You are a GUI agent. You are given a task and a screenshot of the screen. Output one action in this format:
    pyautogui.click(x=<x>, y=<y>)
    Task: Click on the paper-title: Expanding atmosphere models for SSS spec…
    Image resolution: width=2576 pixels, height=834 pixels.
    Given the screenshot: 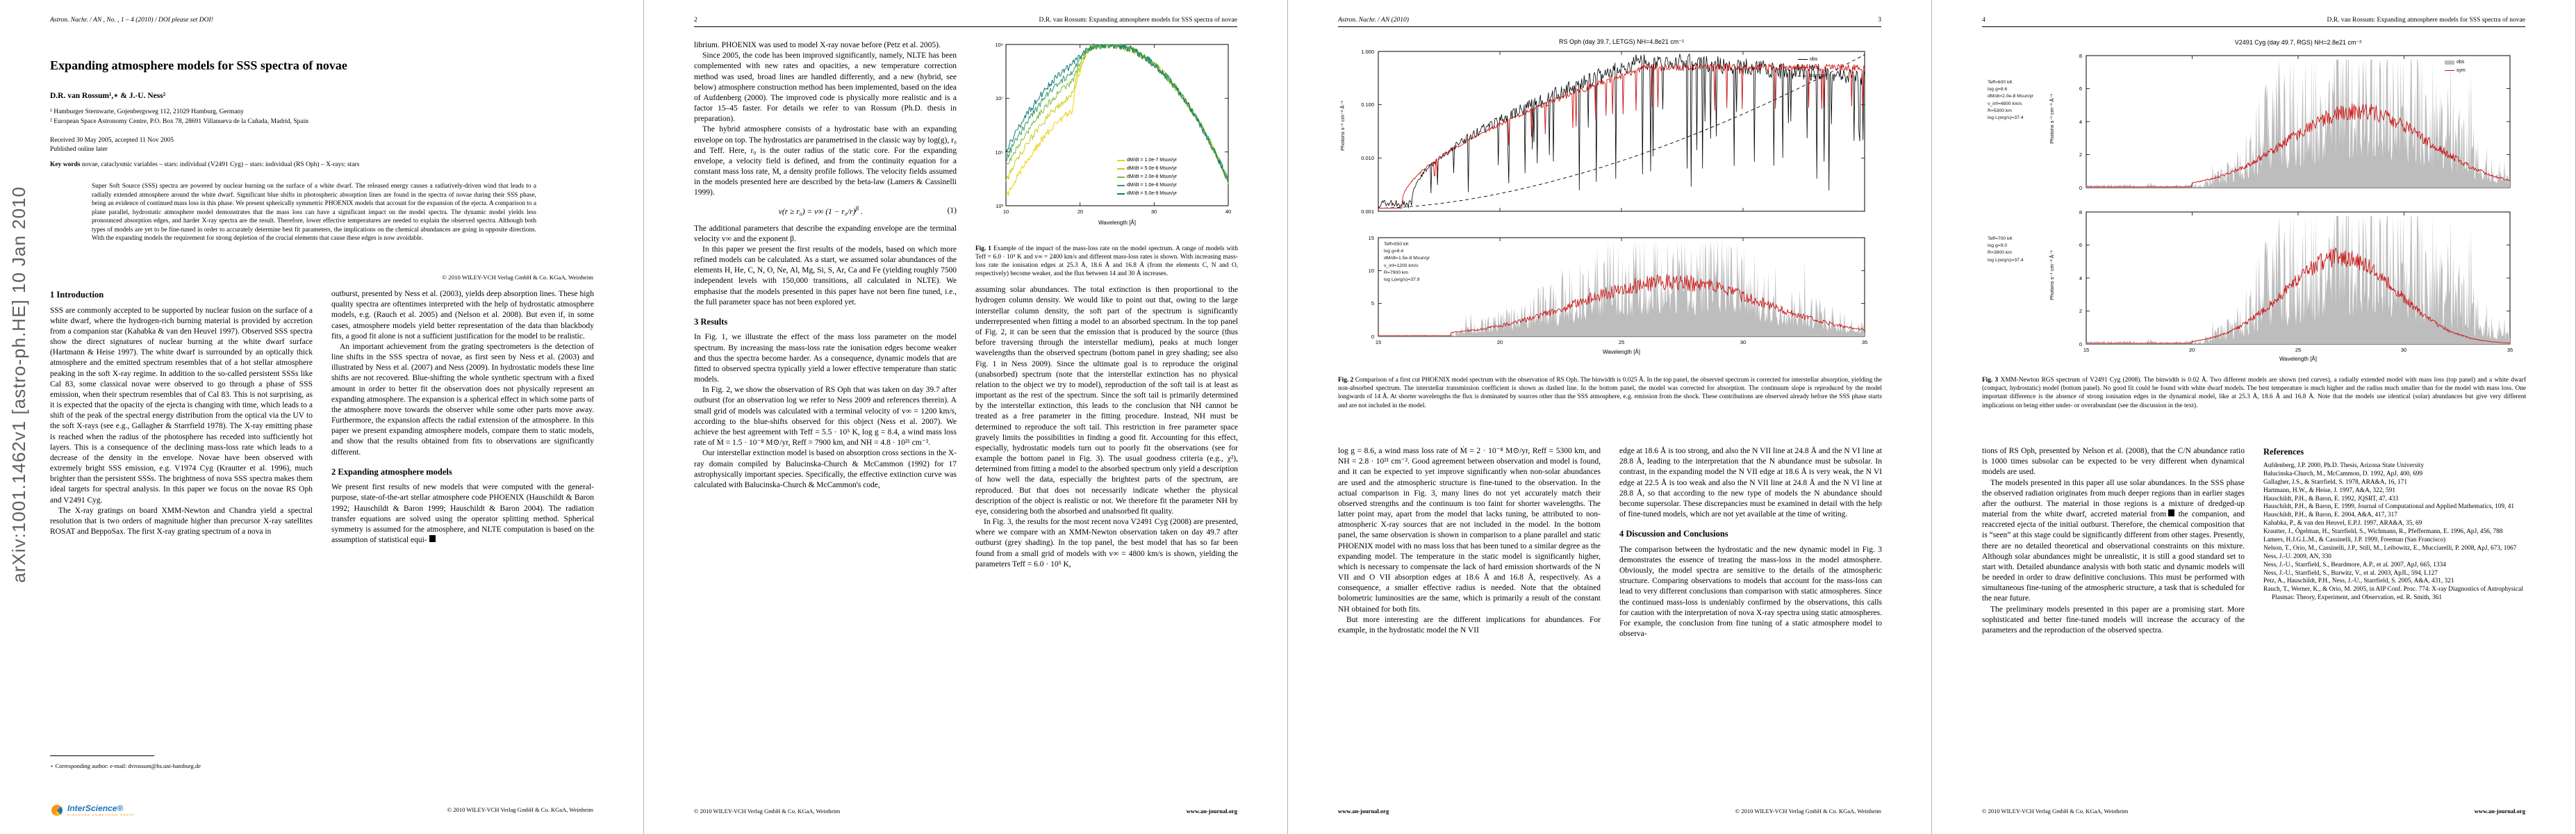 What is the action you would take?
    pyautogui.click(x=198, y=65)
    